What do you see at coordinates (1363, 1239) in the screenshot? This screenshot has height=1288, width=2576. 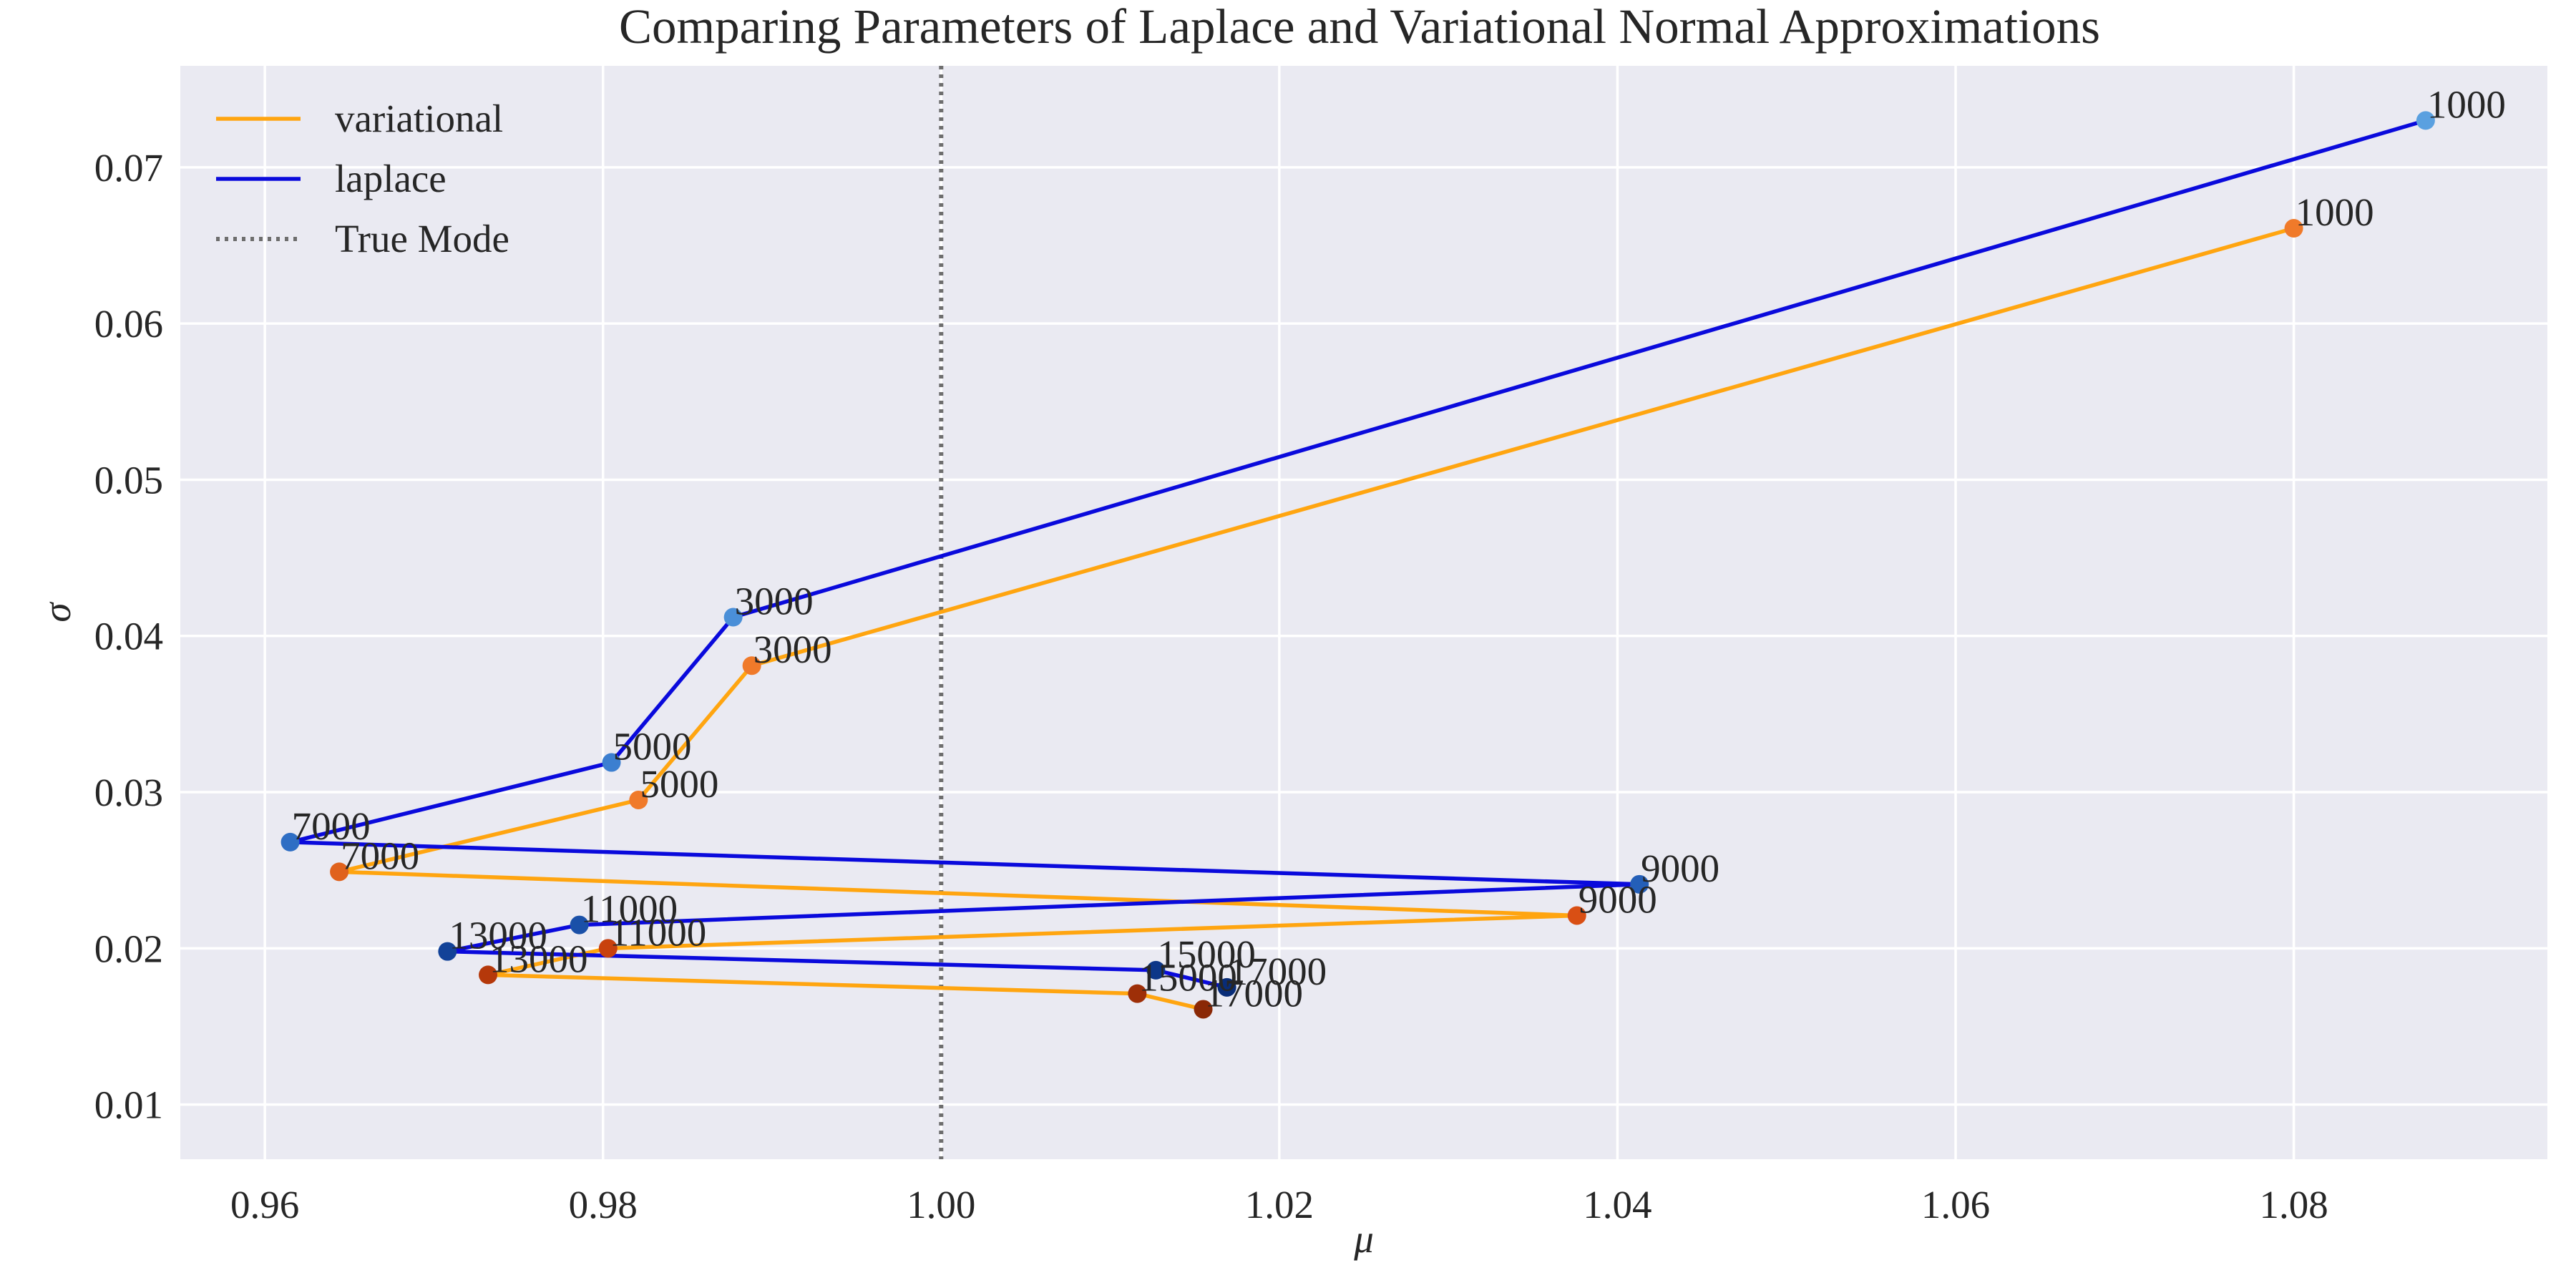 I see `x-axis-label: μ` at bounding box center [1363, 1239].